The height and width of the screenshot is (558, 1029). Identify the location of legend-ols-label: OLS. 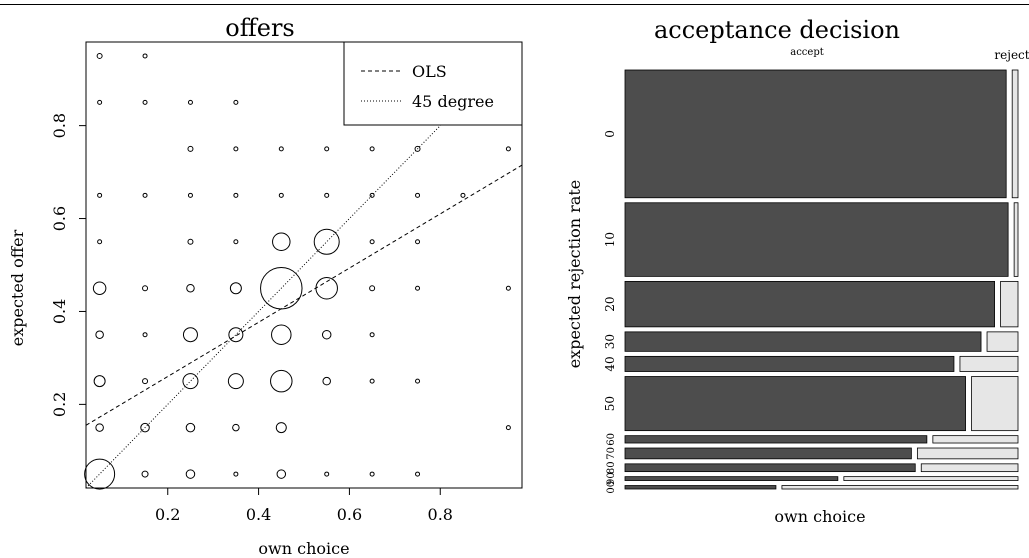
(429, 71).